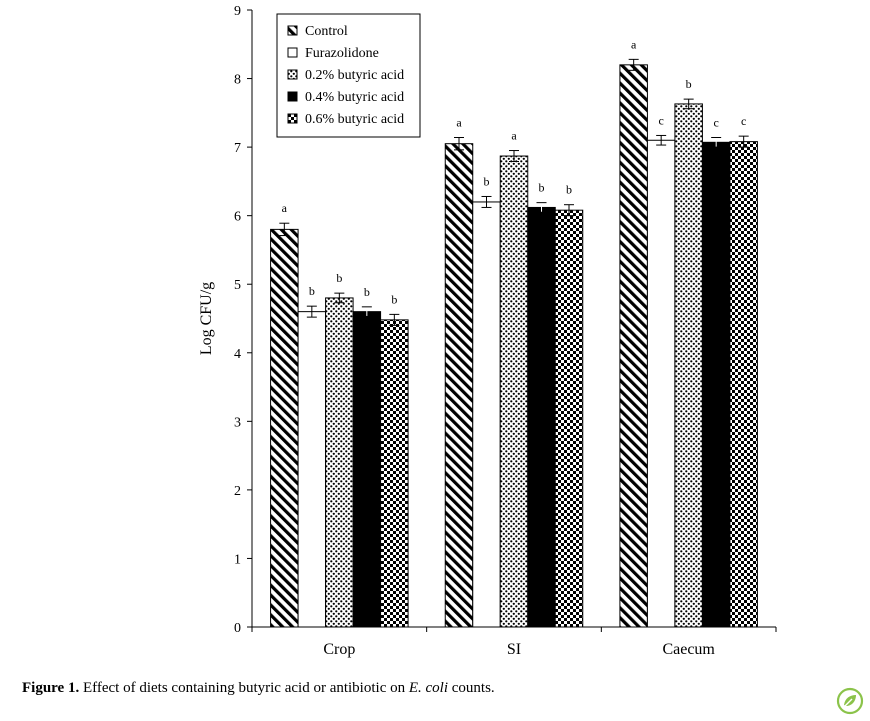 The height and width of the screenshot is (721, 870). Describe the element at coordinates (237, 285) in the screenshot. I see `y-tick-label: 5` at that location.